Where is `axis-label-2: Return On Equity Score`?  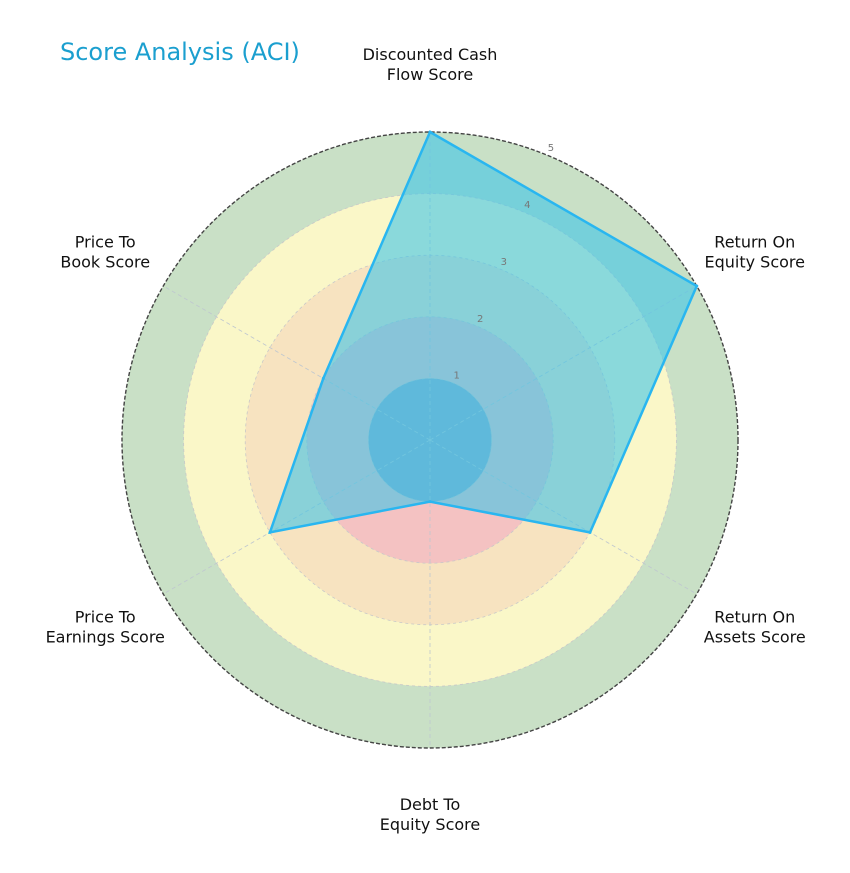
axis-label-2: Return On Equity Score is located at coordinates (755, 252).